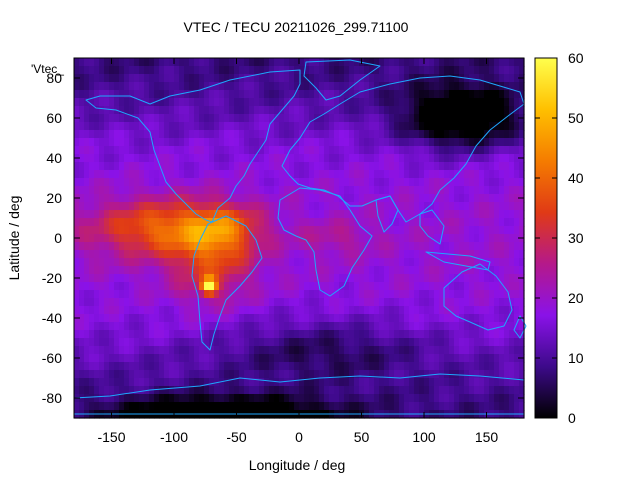 The width and height of the screenshot is (640, 480). Describe the element at coordinates (487, 437) in the screenshot. I see `x-tick-label: 150` at that location.